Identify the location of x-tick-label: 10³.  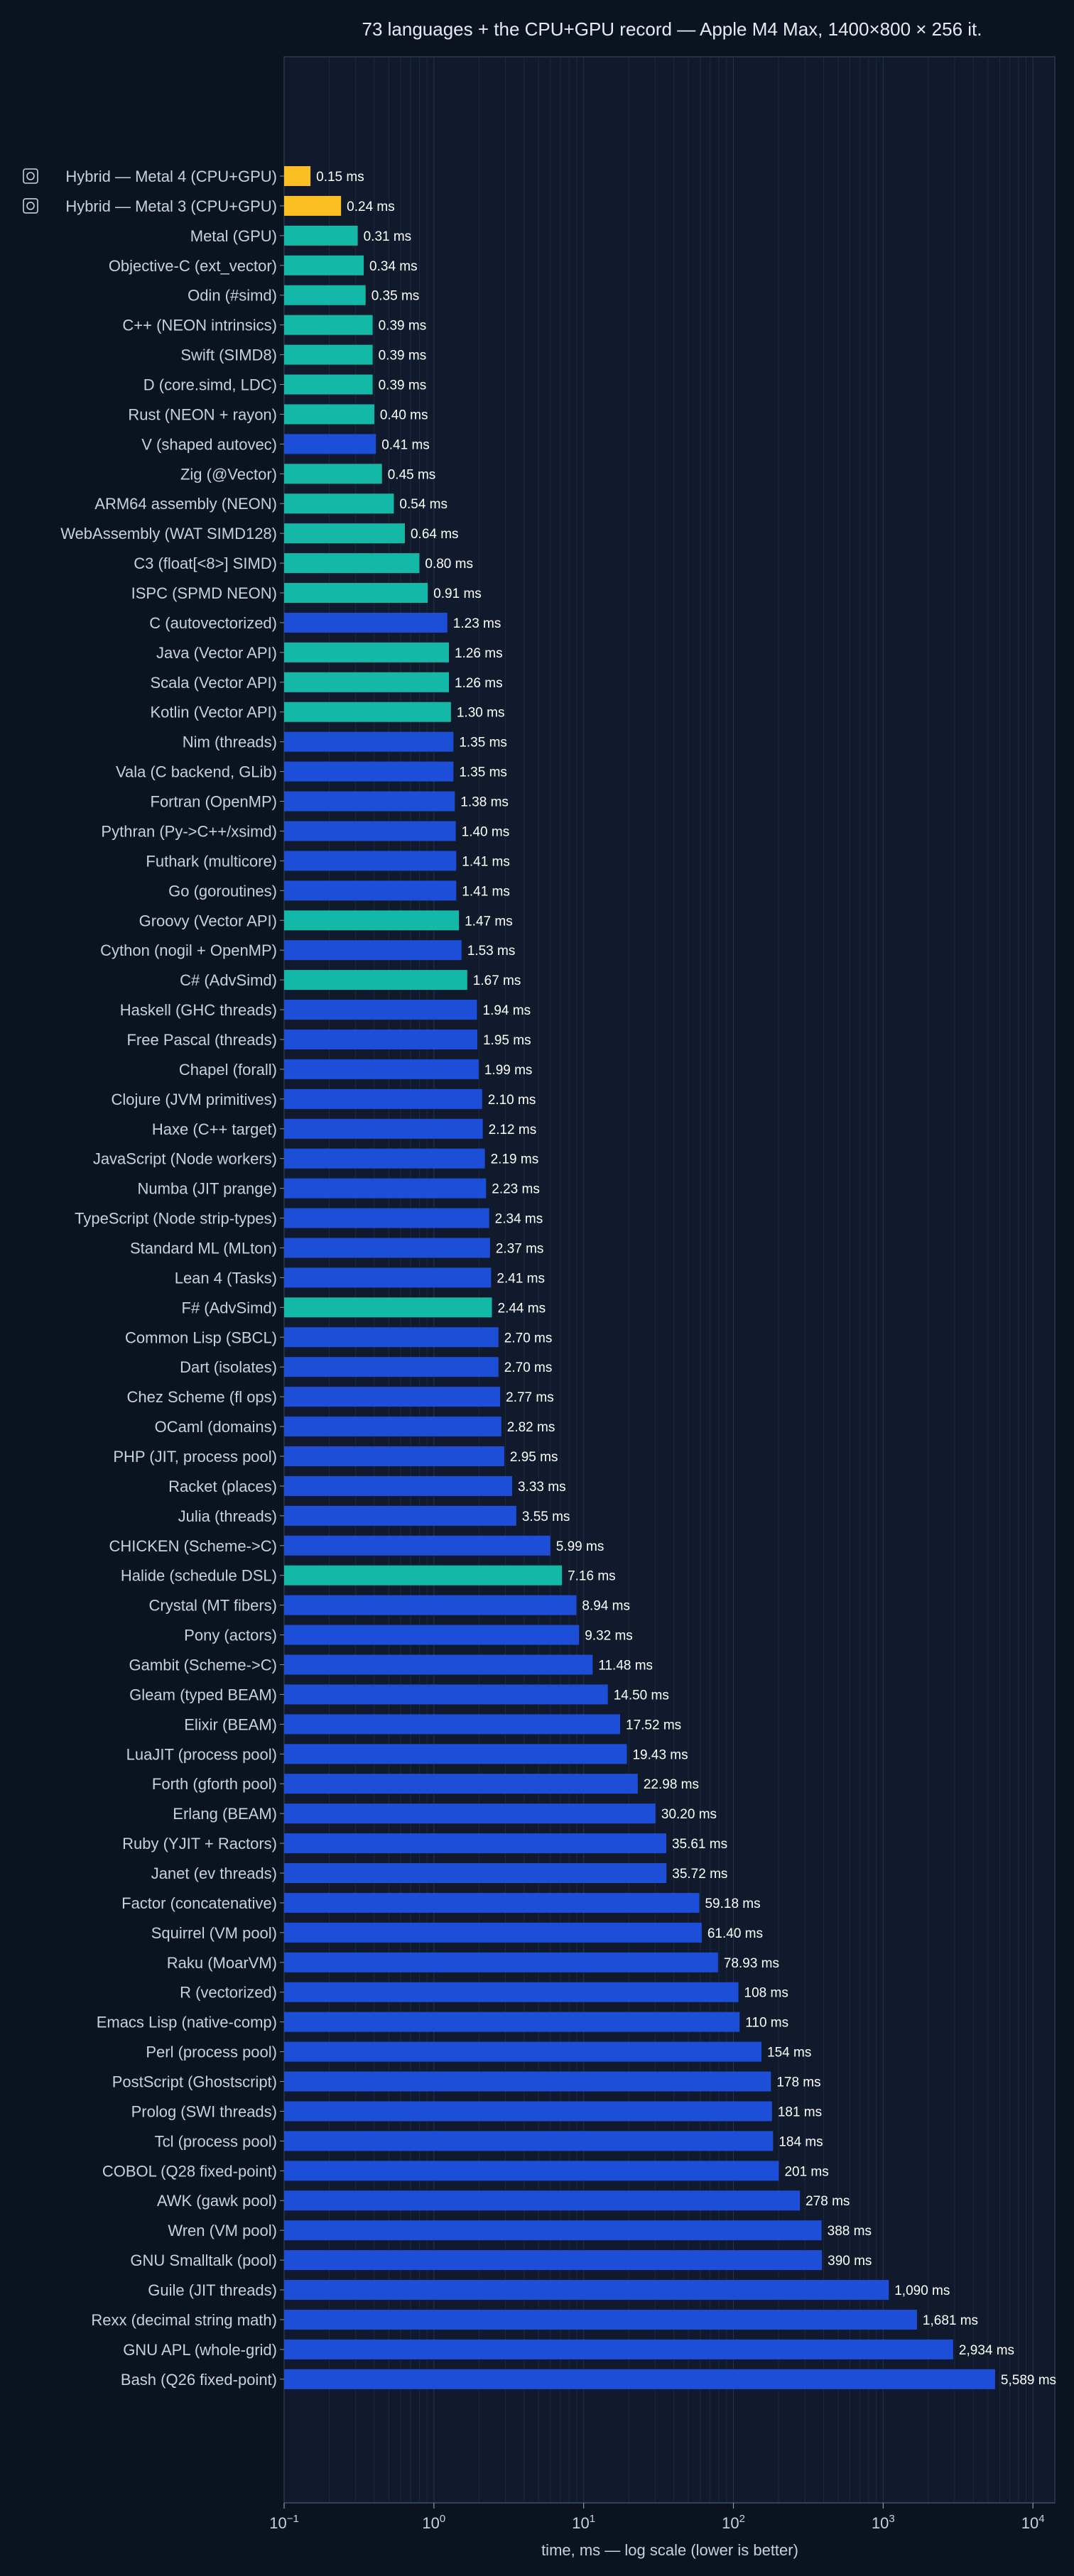
(884, 2522).